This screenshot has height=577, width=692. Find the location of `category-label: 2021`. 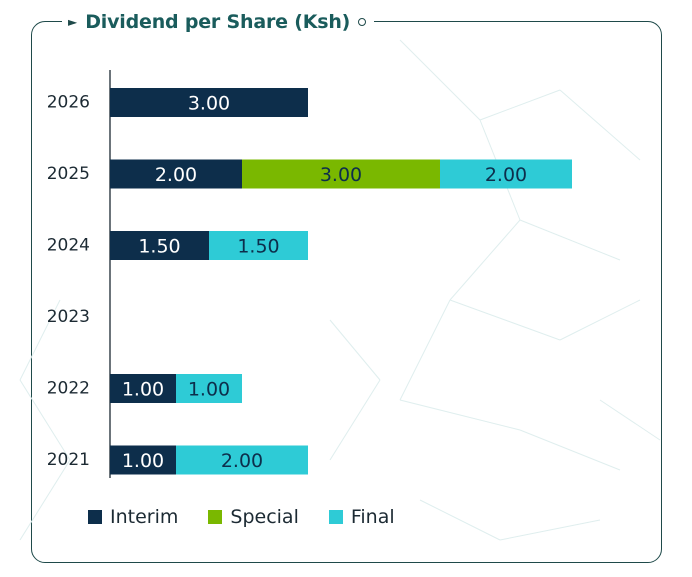

category-label: 2021 is located at coordinates (68, 460).